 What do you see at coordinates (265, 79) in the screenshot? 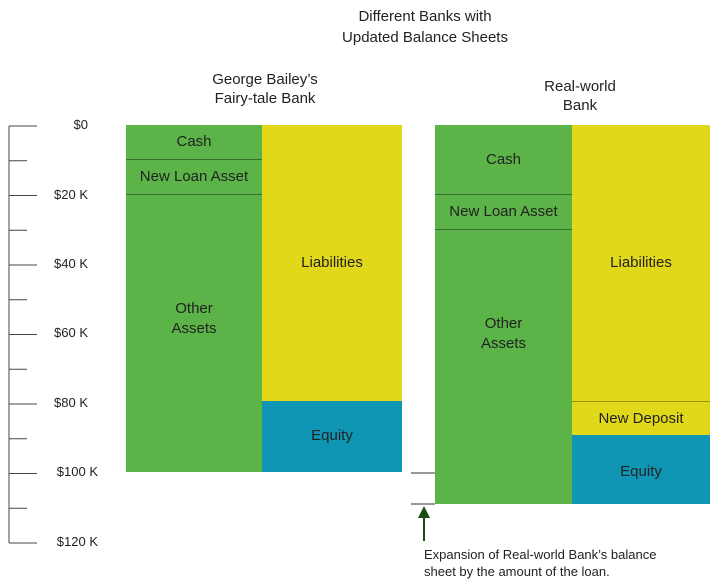
I see `bank1-title-line-1: George Bailey’s` at bounding box center [265, 79].